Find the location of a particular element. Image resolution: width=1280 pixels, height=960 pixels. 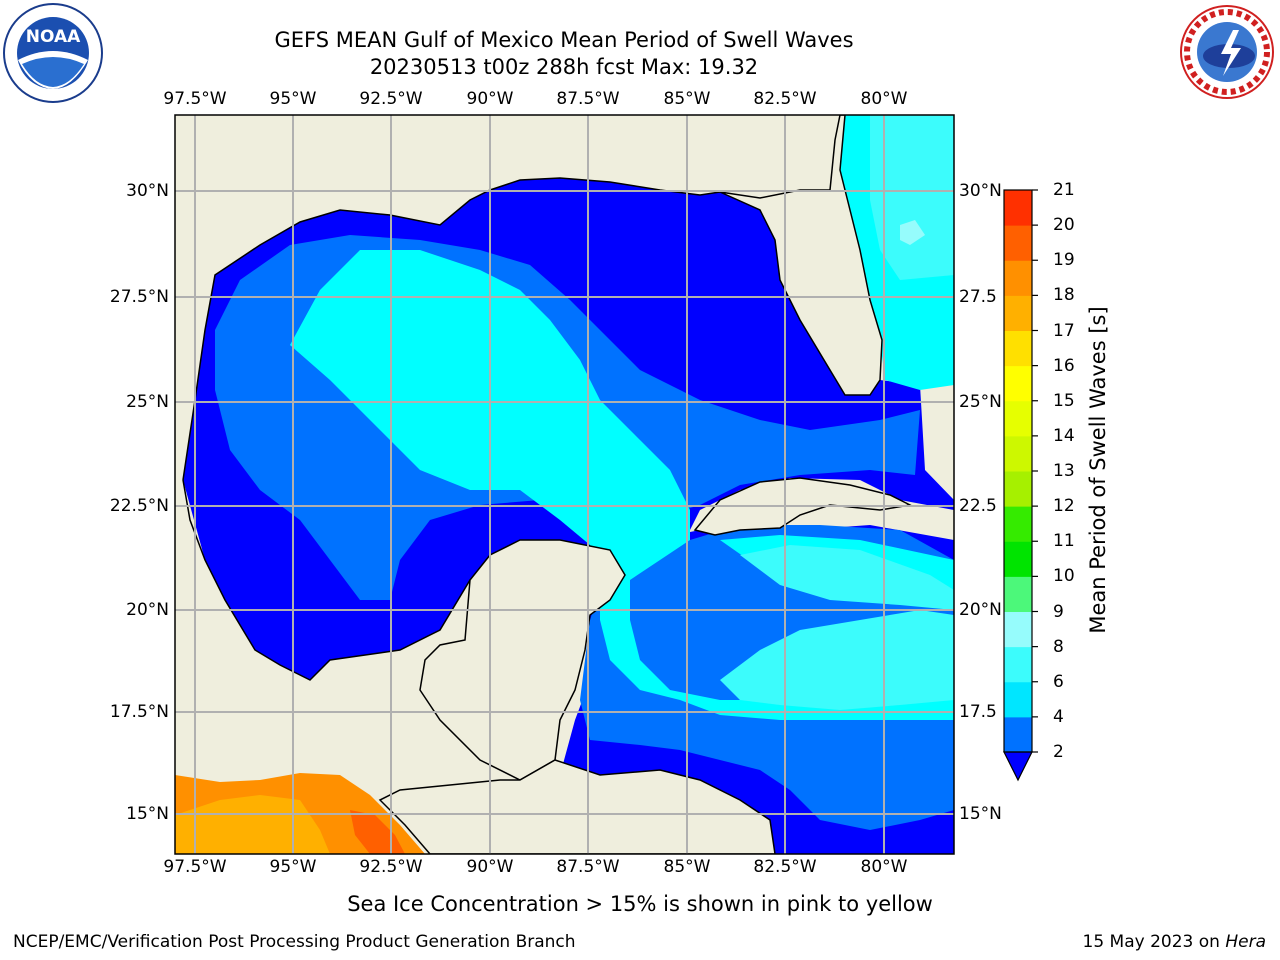

colorbar-tick-label: 18 is located at coordinates (1064, 295).